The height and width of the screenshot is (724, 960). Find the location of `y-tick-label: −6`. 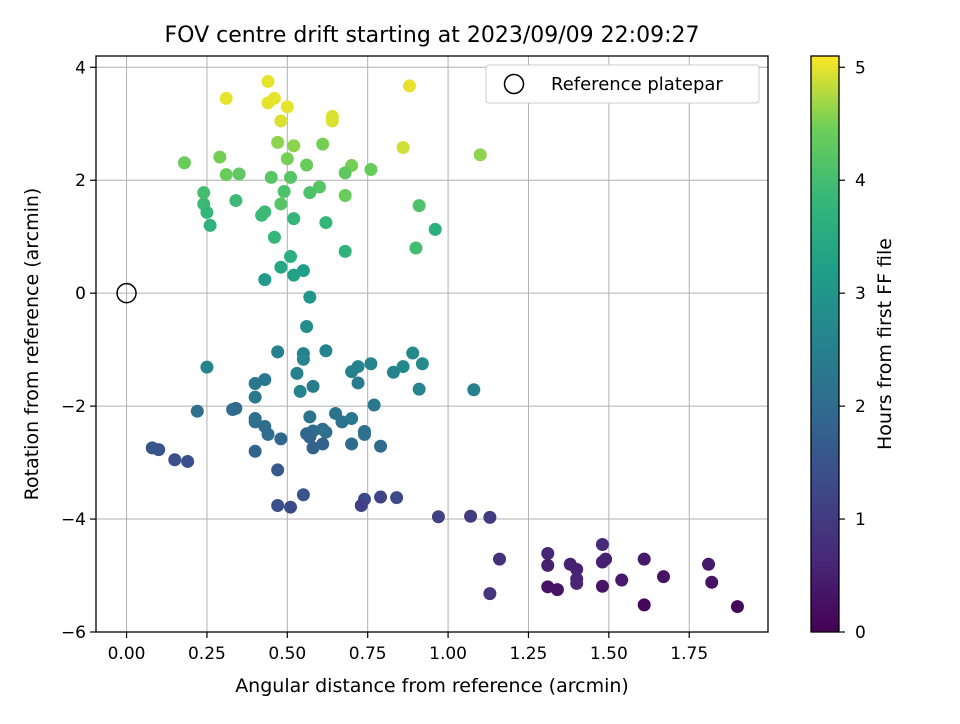

y-tick-label: −6 is located at coordinates (73, 633).